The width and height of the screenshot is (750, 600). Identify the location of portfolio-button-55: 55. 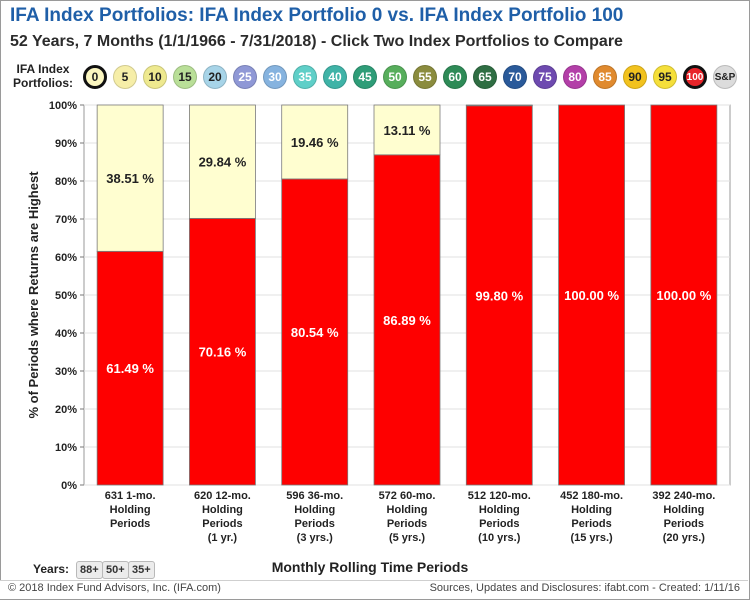
(425, 77).